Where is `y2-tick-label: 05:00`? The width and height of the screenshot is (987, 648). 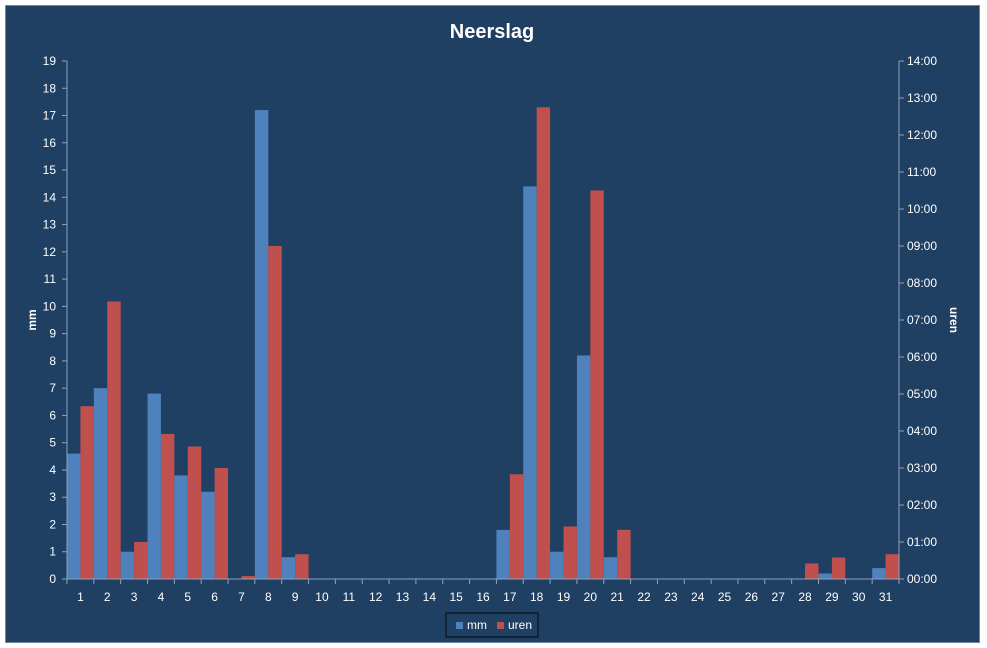 y2-tick-label: 05:00 is located at coordinates (922, 394).